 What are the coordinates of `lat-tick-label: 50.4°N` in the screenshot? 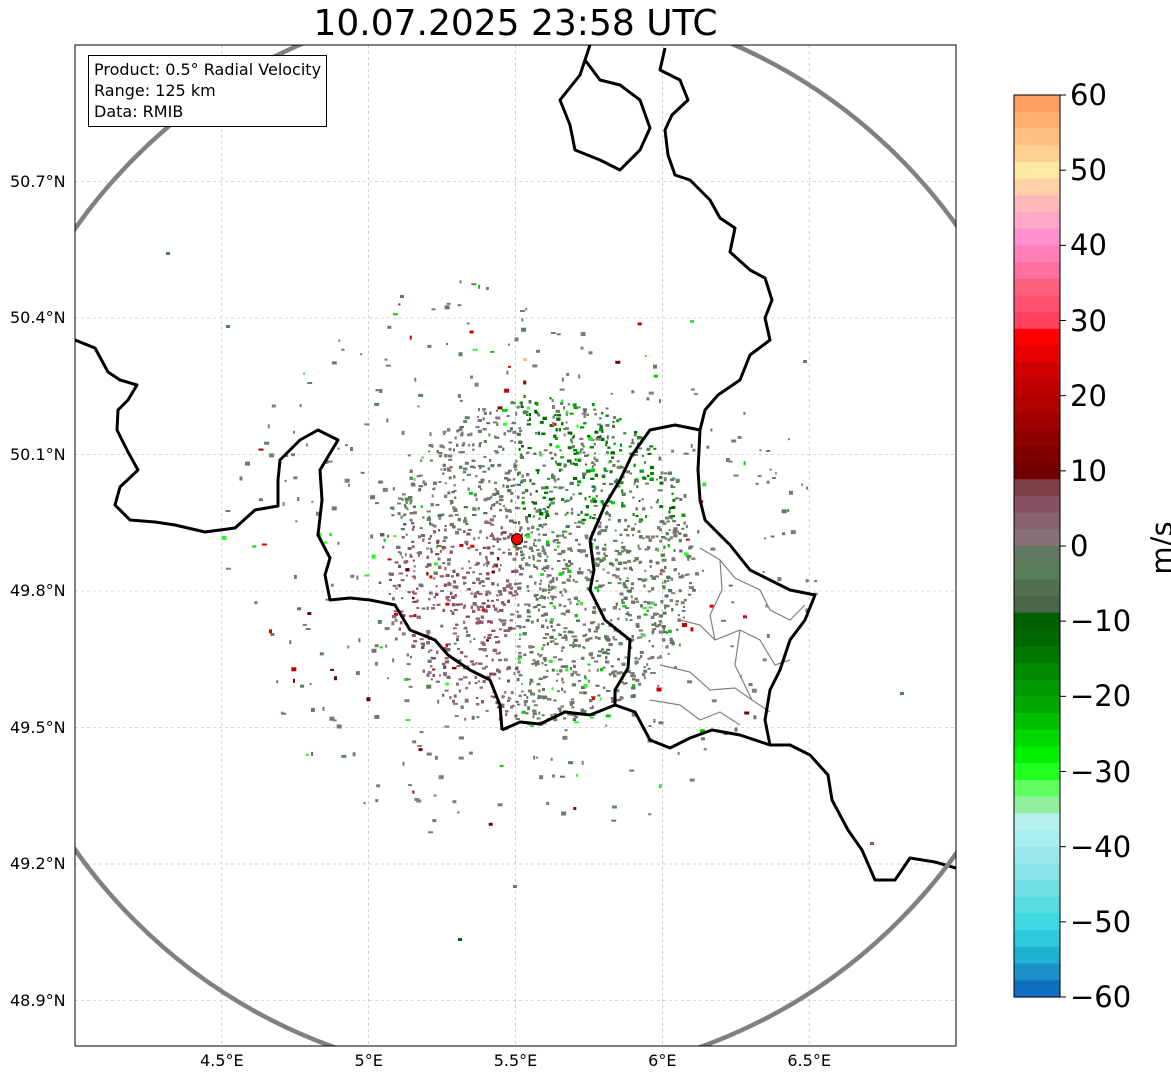 It's located at (38, 317).